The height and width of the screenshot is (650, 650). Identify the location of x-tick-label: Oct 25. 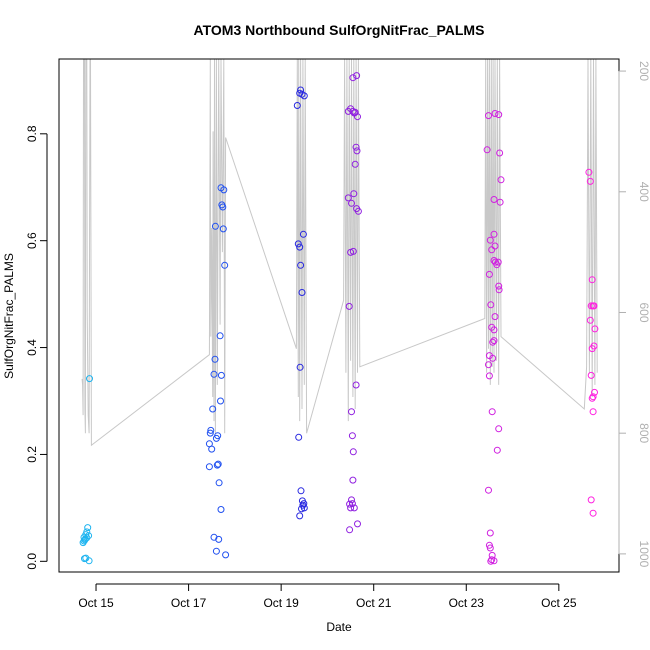
(559, 603).